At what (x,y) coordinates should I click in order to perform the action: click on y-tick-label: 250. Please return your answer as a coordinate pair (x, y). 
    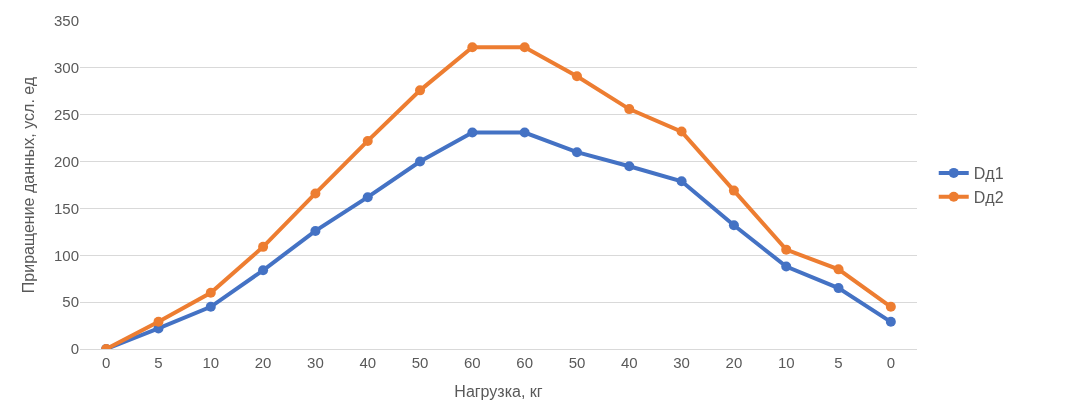
    Looking at the image, I should click on (66, 114).